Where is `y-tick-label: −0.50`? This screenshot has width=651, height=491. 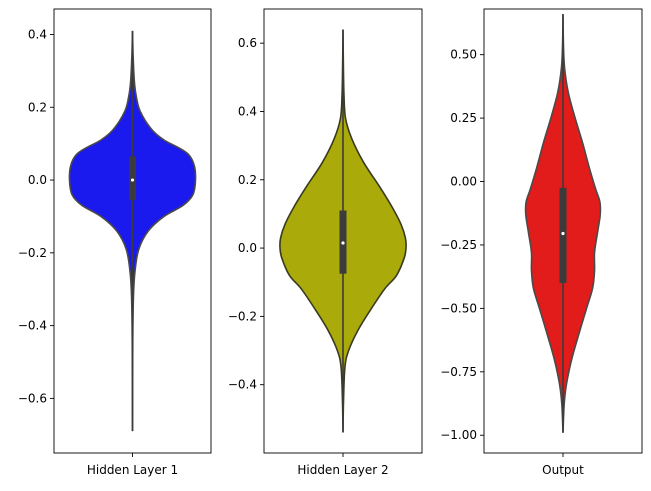 y-tick-label: −0.50 is located at coordinates (458, 308).